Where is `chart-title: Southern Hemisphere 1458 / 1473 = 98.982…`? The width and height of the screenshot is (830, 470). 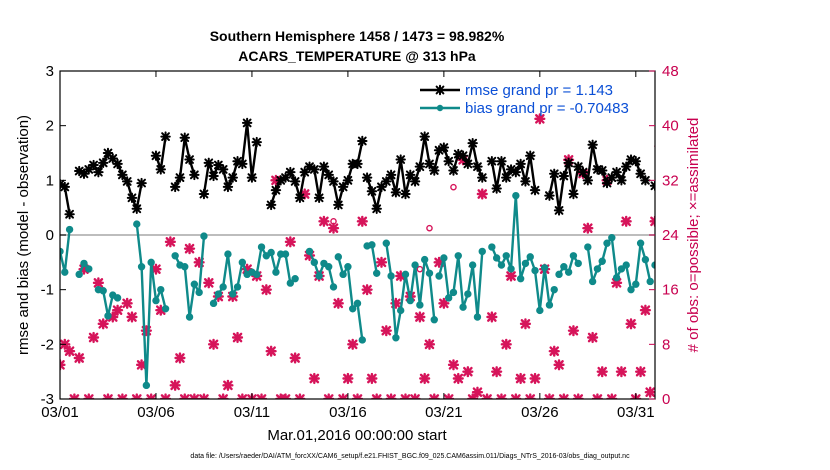 chart-title: Southern Hemisphere 1458 / 1473 = 98.982… is located at coordinates (357, 36).